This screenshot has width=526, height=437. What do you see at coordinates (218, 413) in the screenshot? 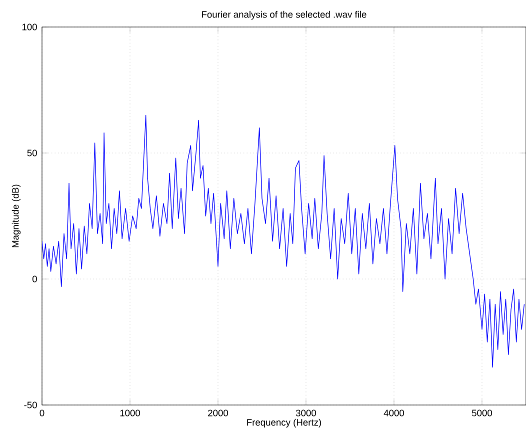
I see `x-tick-label: 2000` at bounding box center [218, 413].